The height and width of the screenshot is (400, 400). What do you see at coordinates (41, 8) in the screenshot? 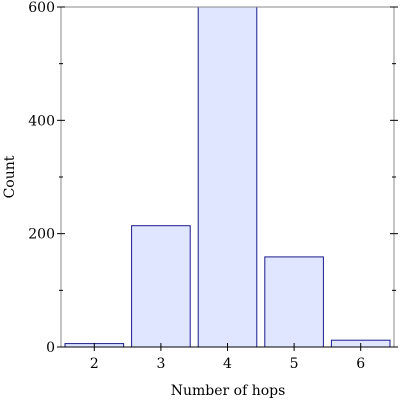
I see `y-tick-label: 600` at bounding box center [41, 8].